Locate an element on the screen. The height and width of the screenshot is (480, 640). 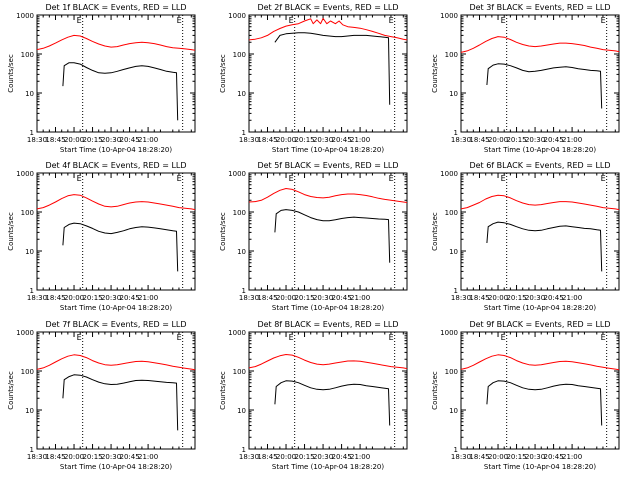
chart-title: Det 4f BLACK = Events, RED = LLD is located at coordinates (115, 165).